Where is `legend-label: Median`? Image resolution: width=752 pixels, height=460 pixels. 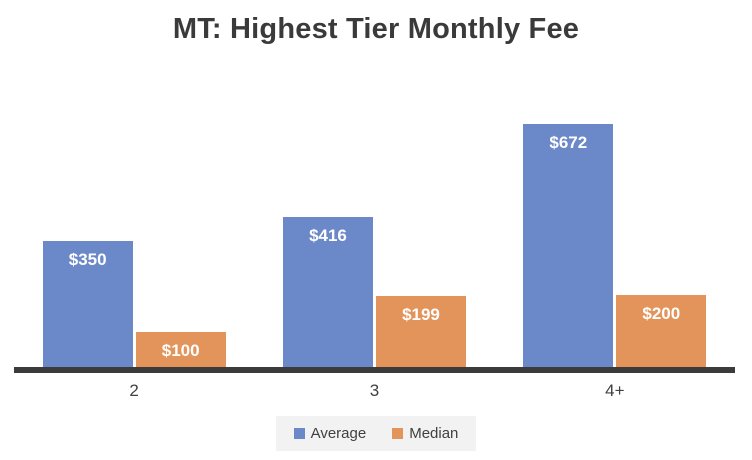
legend-label: Median is located at coordinates (434, 433).